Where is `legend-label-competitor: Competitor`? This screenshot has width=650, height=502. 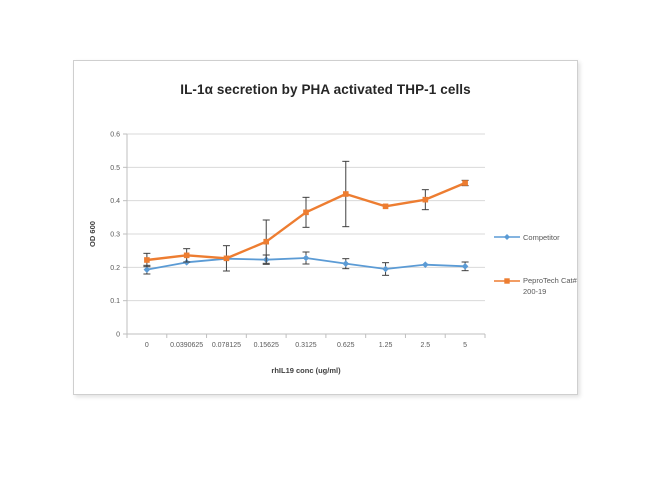
legend-label-competitor: Competitor is located at coordinates (541, 237).